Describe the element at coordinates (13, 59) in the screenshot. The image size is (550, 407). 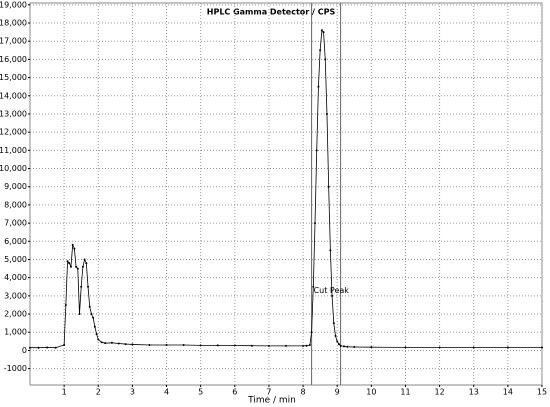
I see `y-tick-label: 16,000` at that location.